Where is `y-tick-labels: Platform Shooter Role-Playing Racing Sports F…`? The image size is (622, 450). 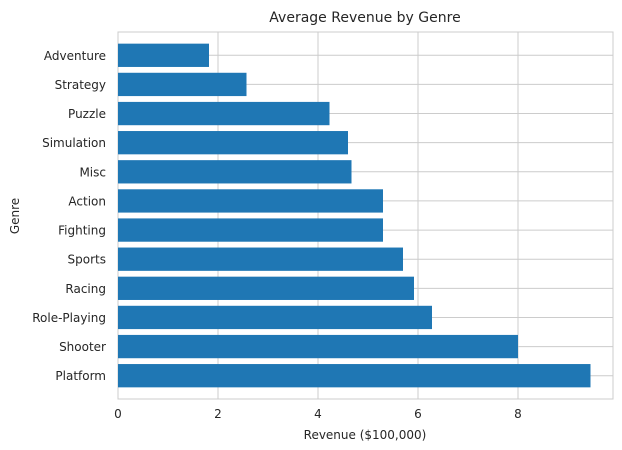 y-tick-labels: Platform Shooter Role-Playing Racing Sports F… is located at coordinates (69, 216).